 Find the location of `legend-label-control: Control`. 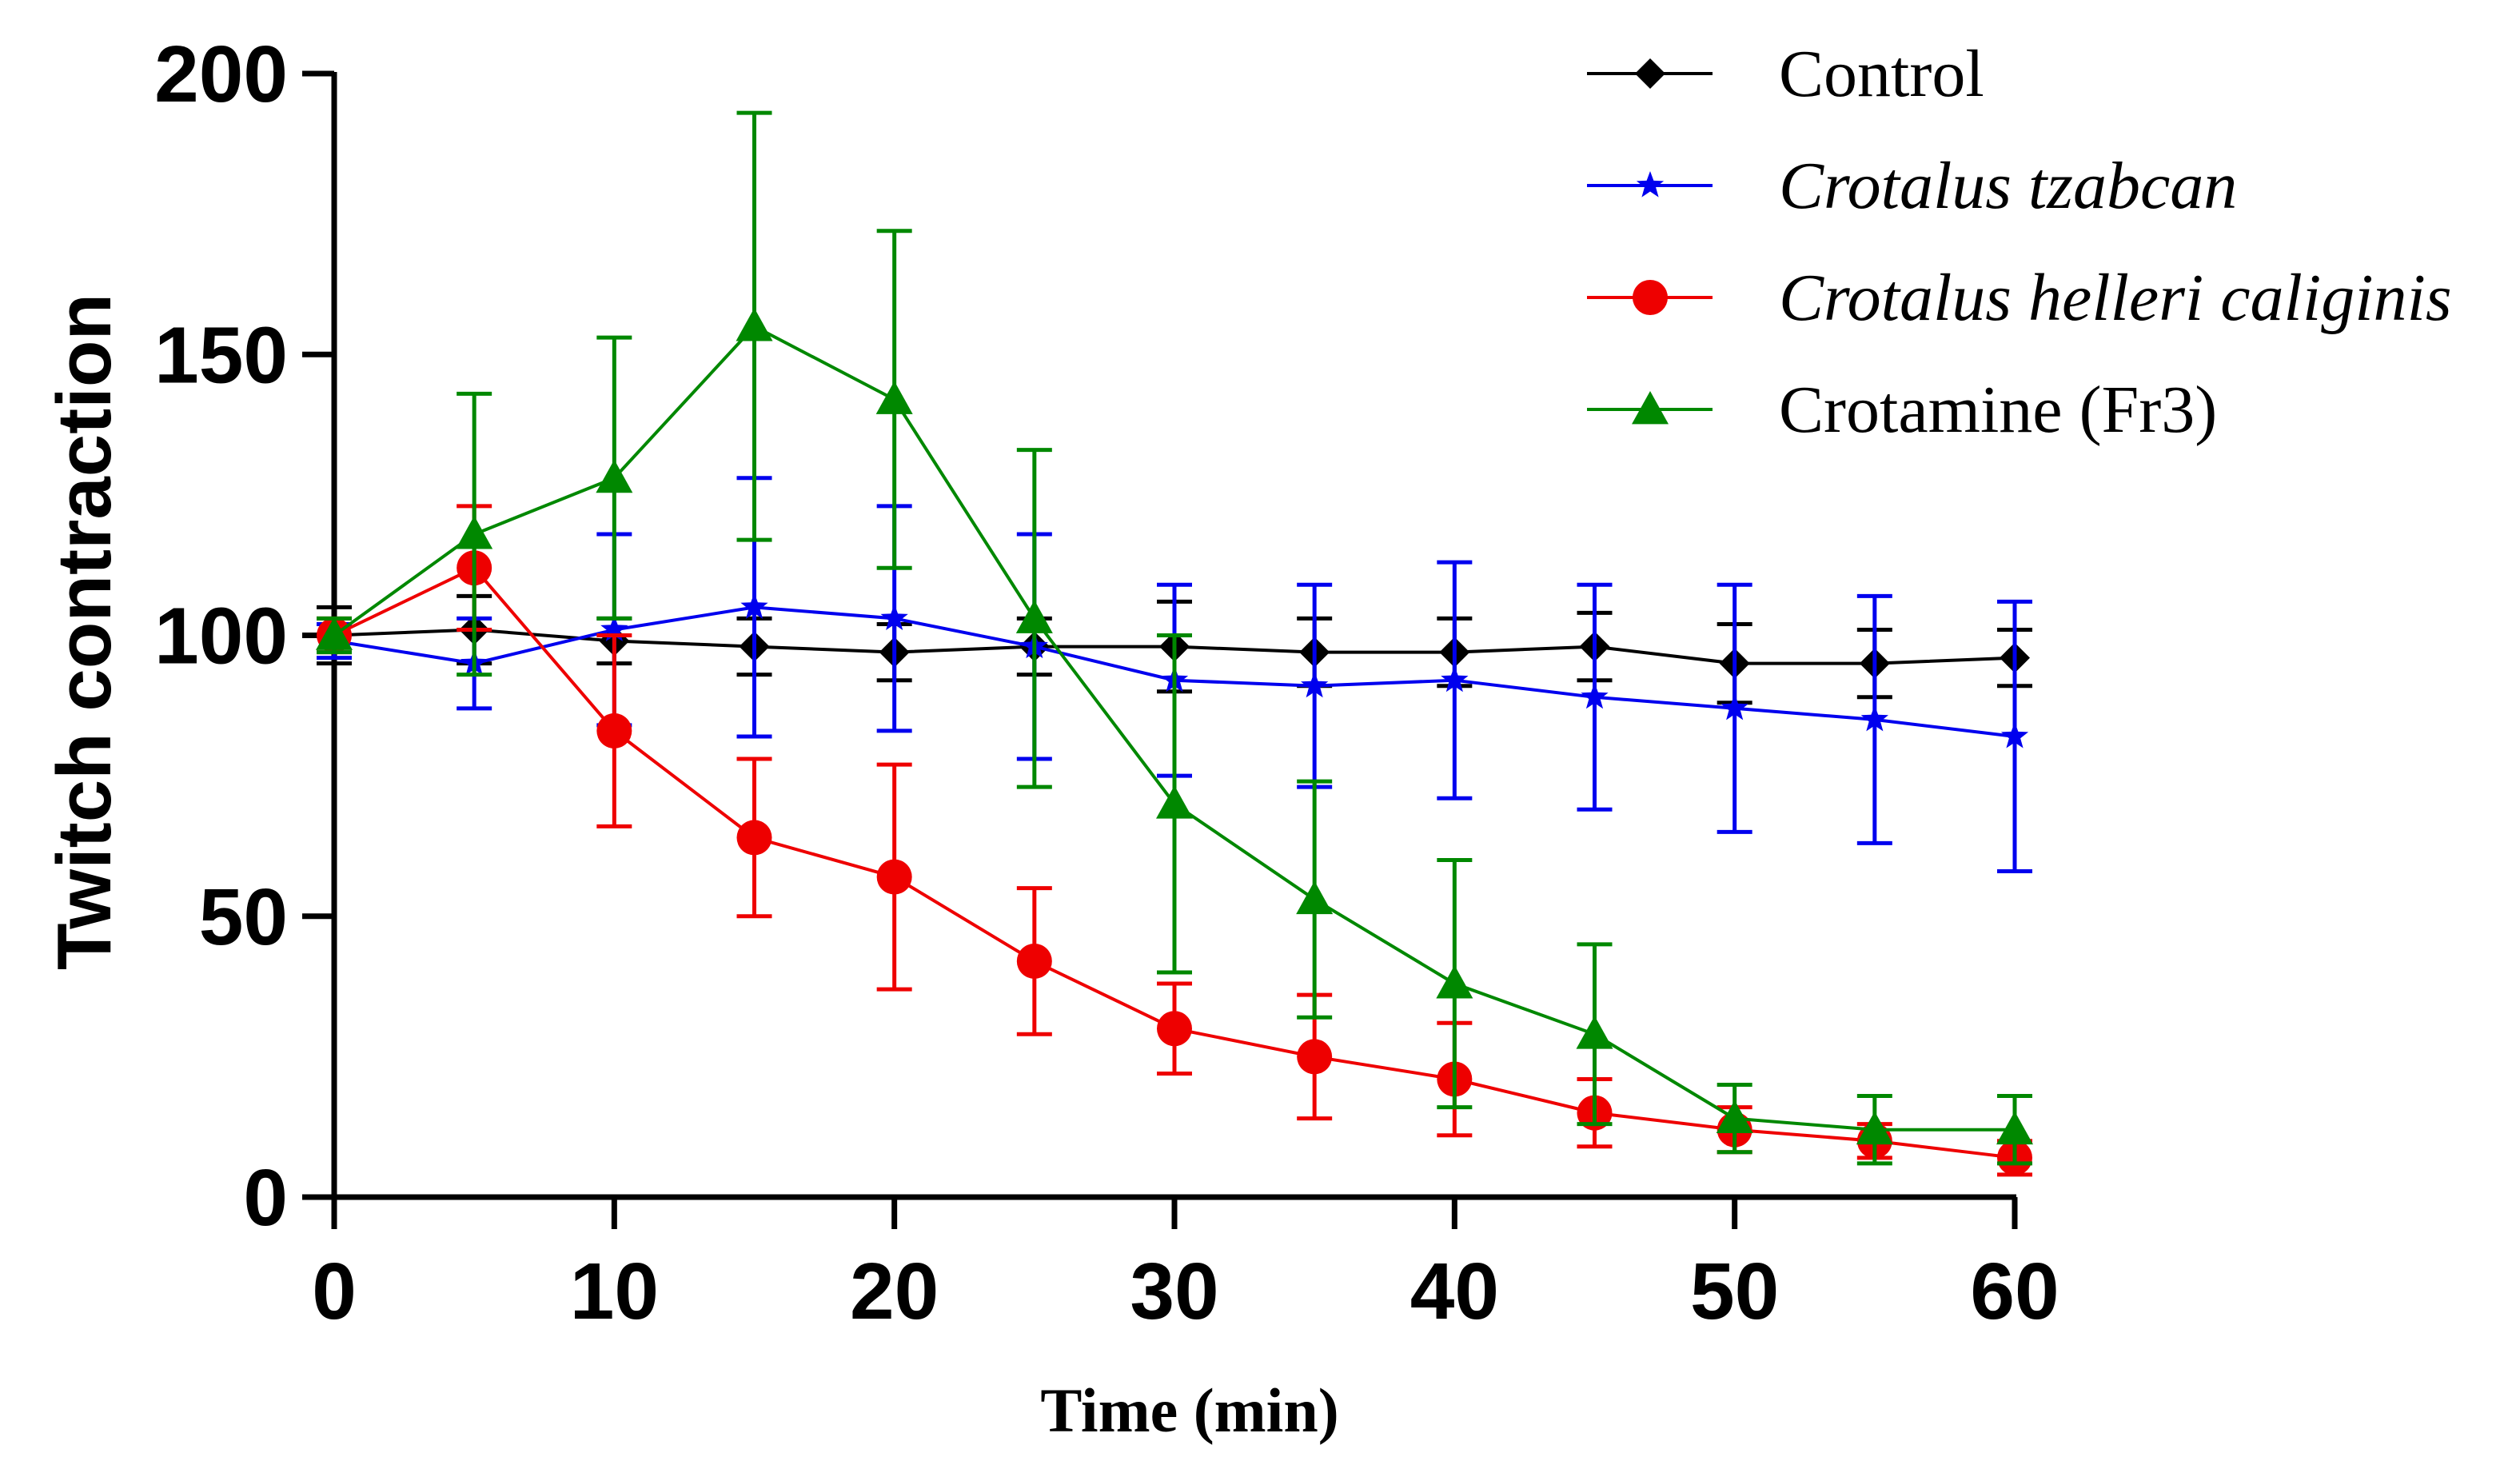

legend-label-control: Control is located at coordinates (1881, 74).